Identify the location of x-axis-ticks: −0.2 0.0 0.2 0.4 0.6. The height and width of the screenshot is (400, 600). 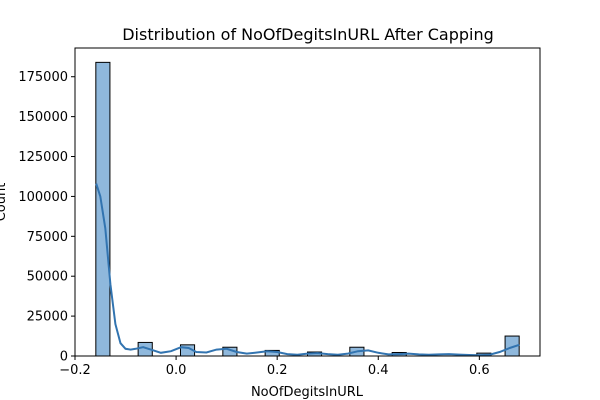
(274, 367).